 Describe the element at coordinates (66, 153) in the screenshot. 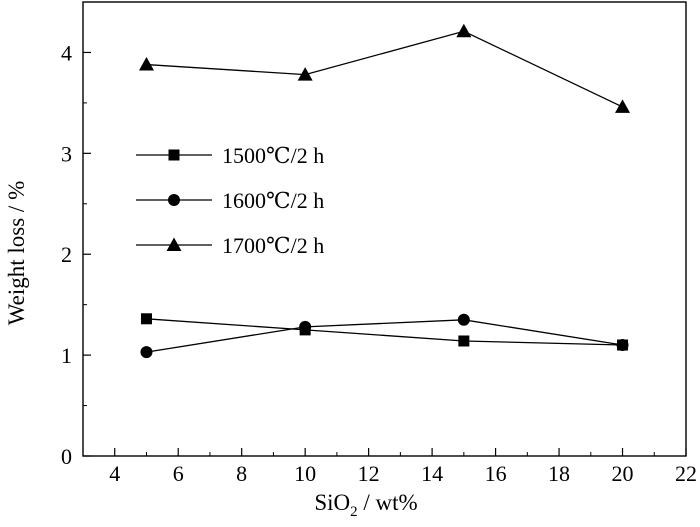

I see `y-tick-label: 3` at that location.